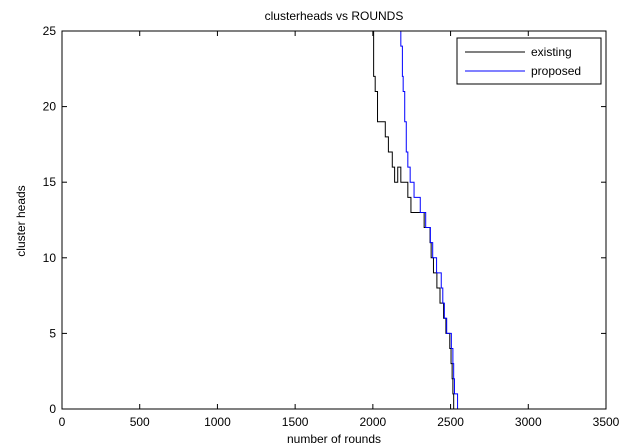 This screenshot has width=639, height=448. I want to click on y-tick-label: 25, so click(50, 31).